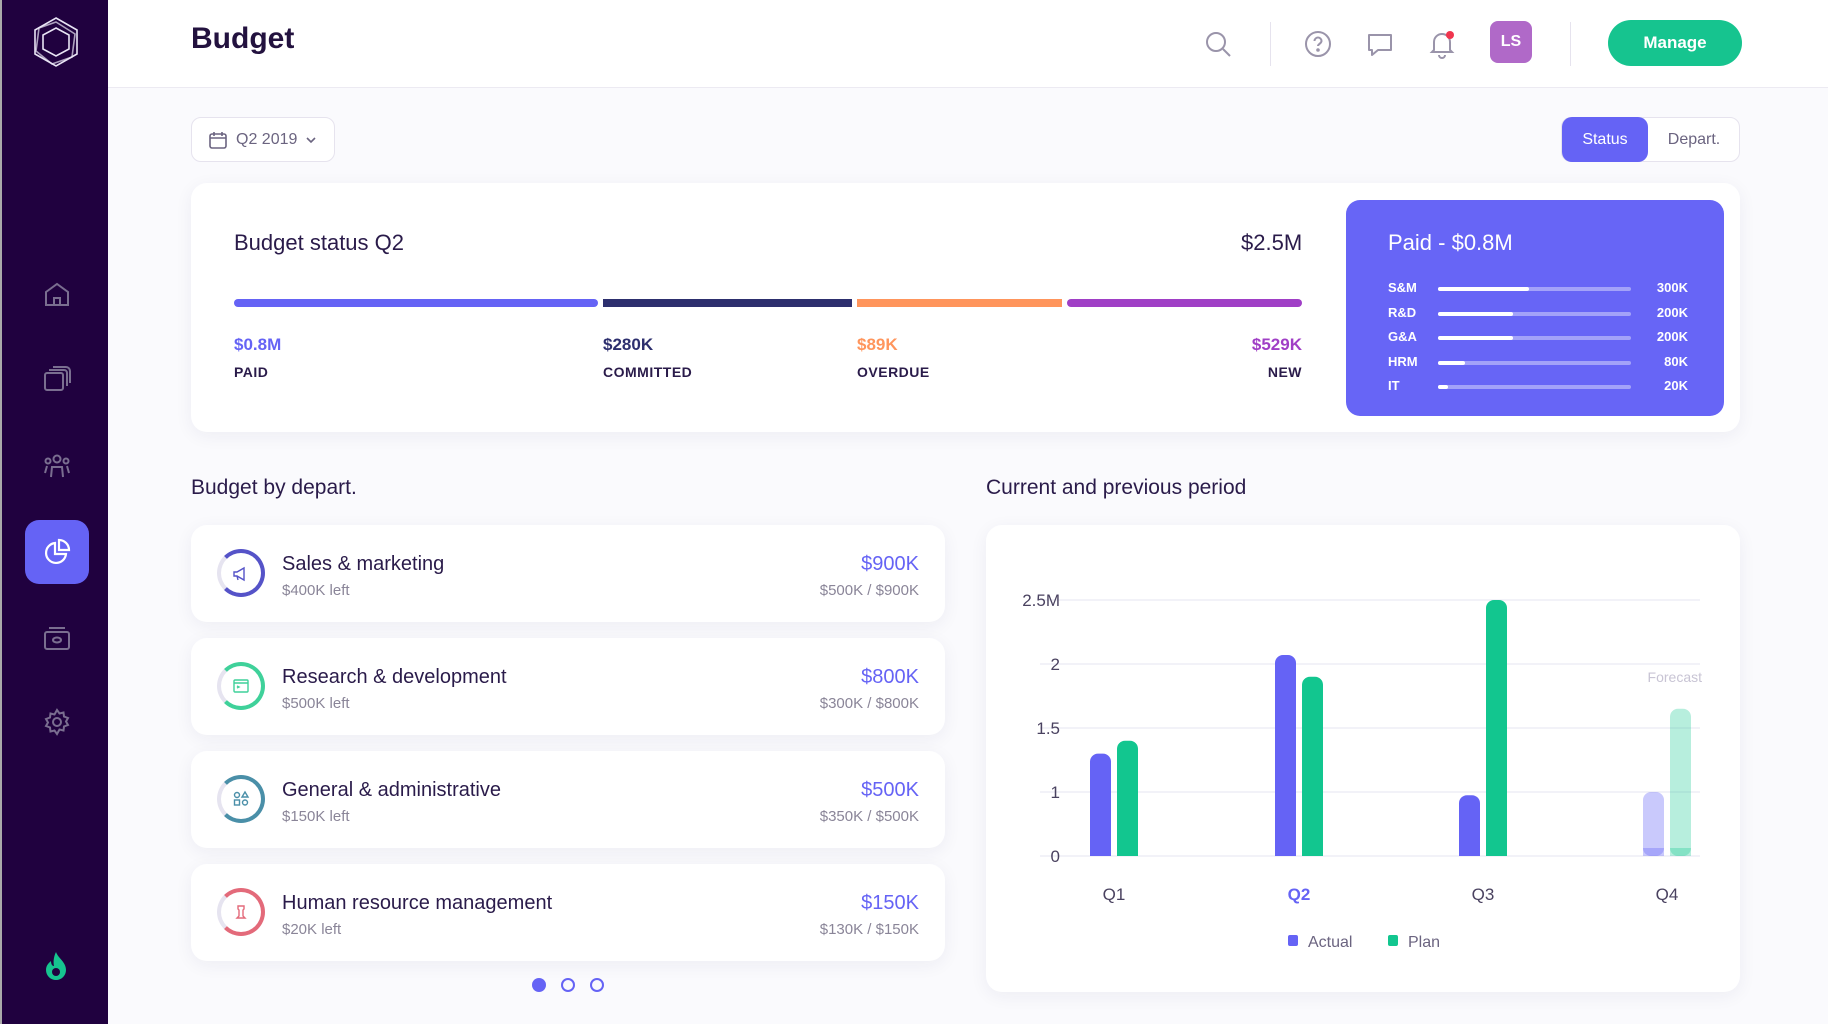 This screenshot has height=1024, width=1828. I want to click on bar-actual-q2, so click(1285, 755).